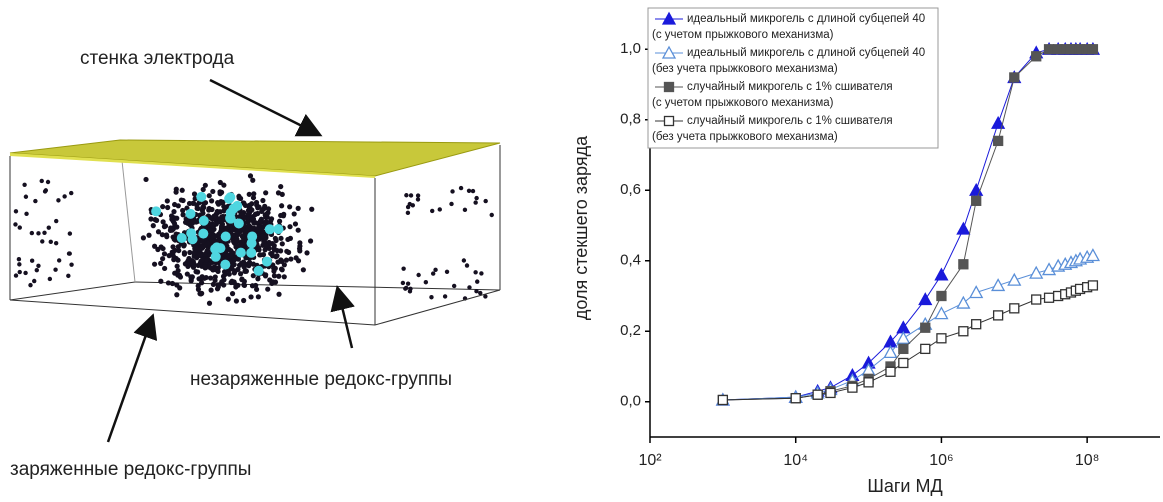  Describe the element at coordinates (342, 317) in the screenshot. I see `arrow` at that location.